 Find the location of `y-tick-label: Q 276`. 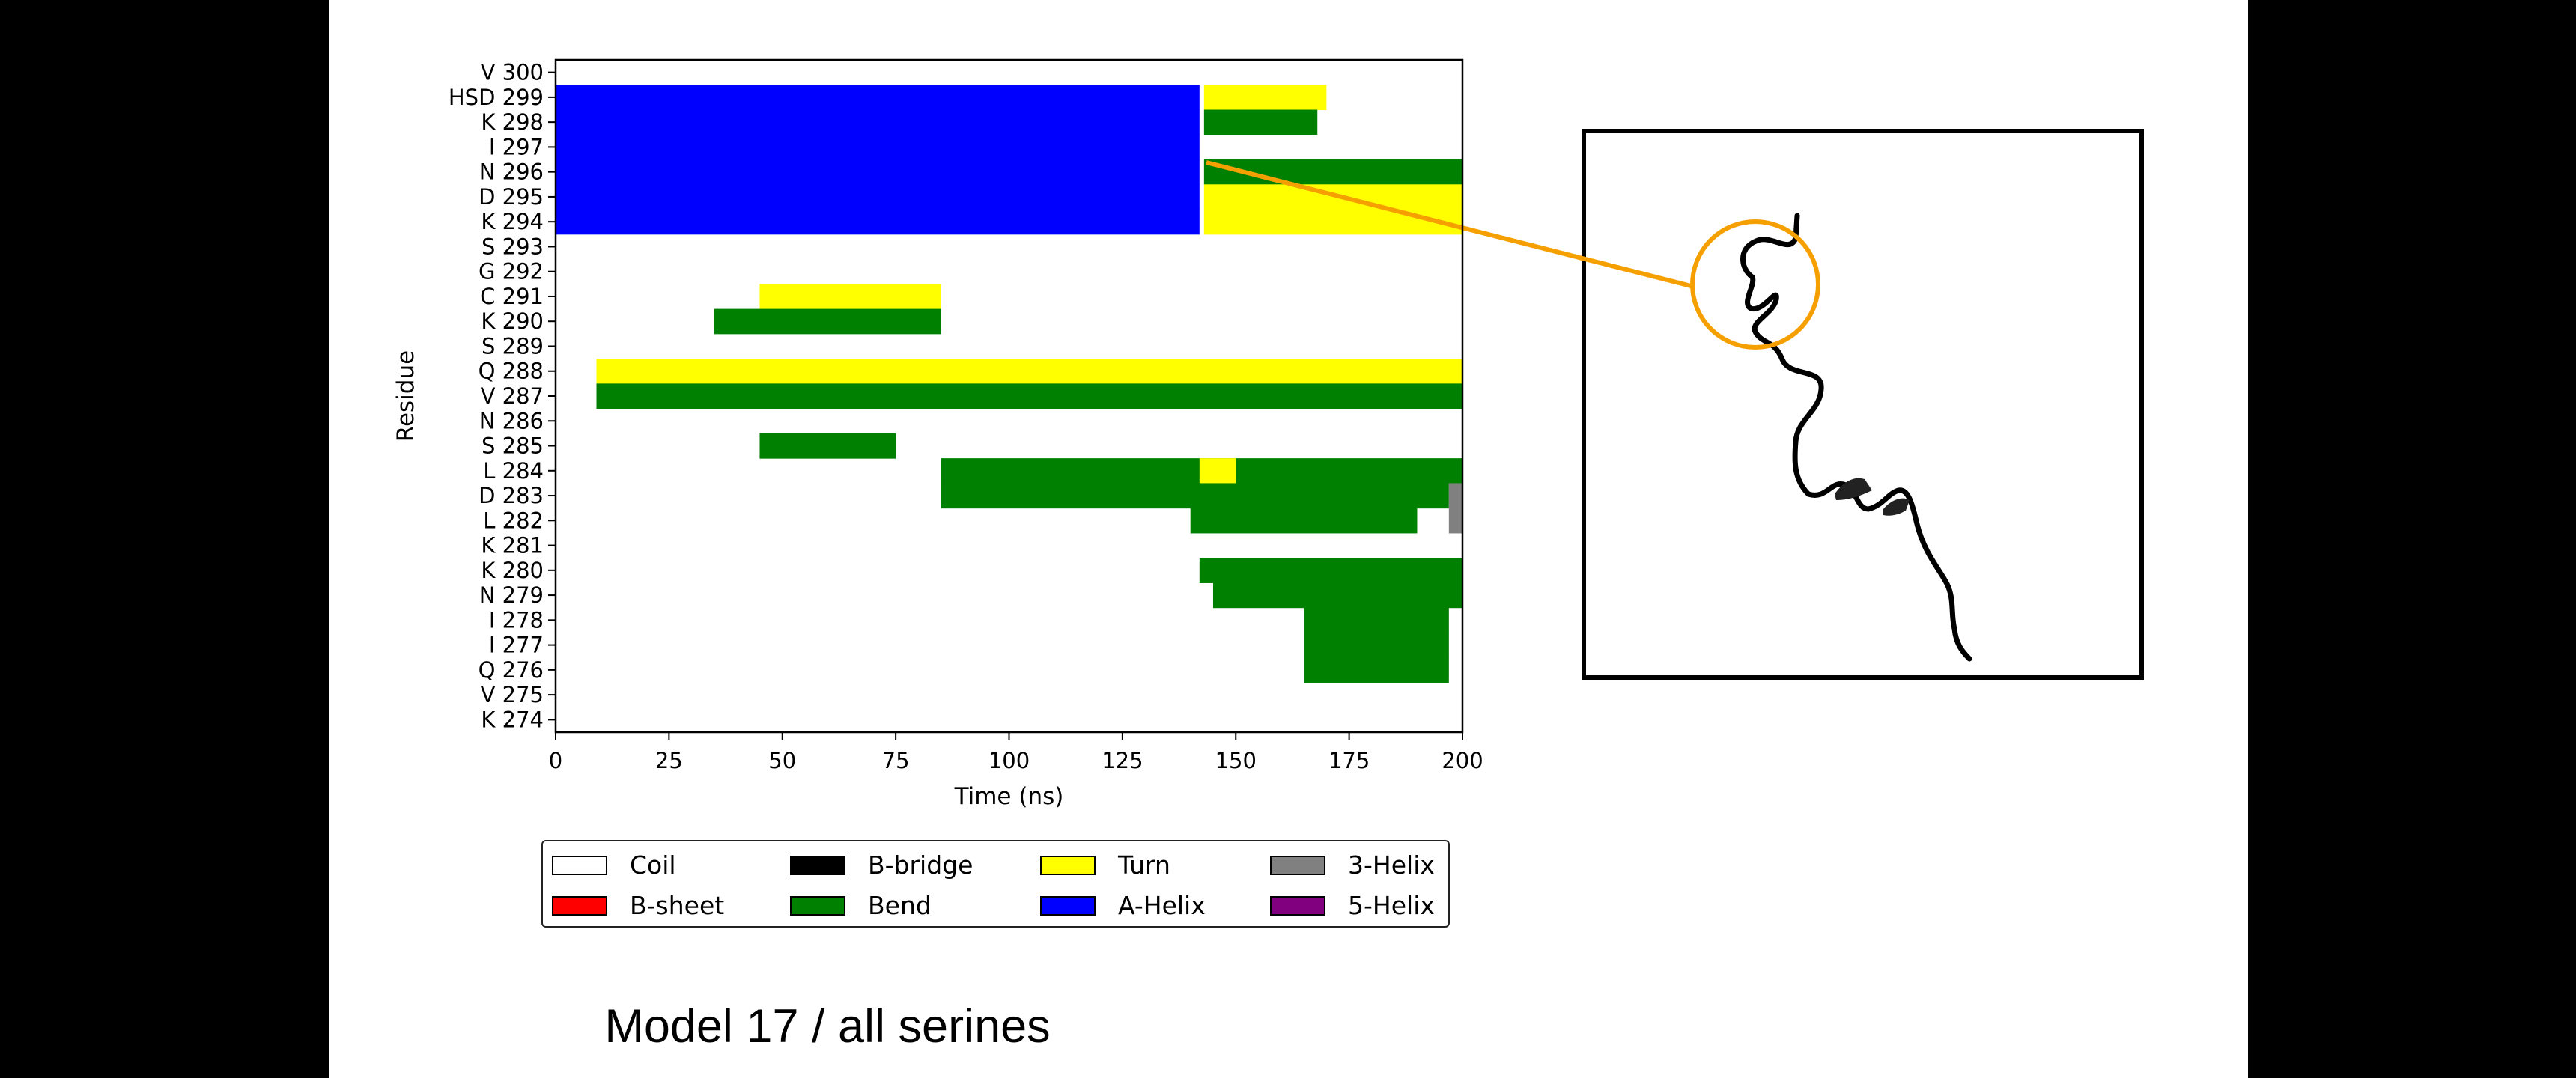

y-tick-label: Q 276 is located at coordinates (511, 670).